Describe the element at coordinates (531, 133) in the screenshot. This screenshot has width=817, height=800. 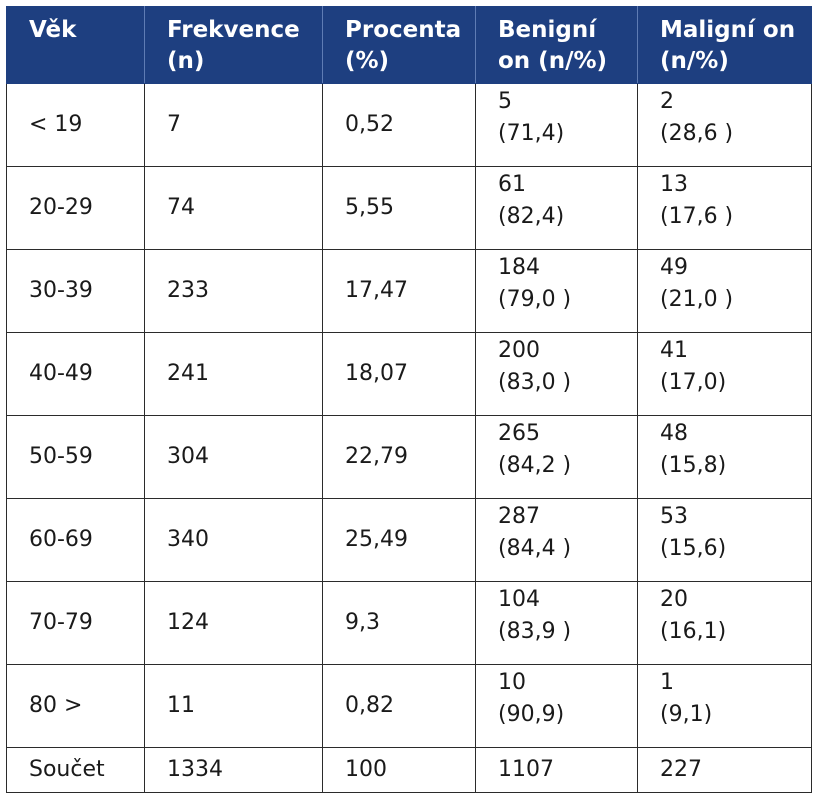
I see `cell-benign-percent: (71,4)` at that location.